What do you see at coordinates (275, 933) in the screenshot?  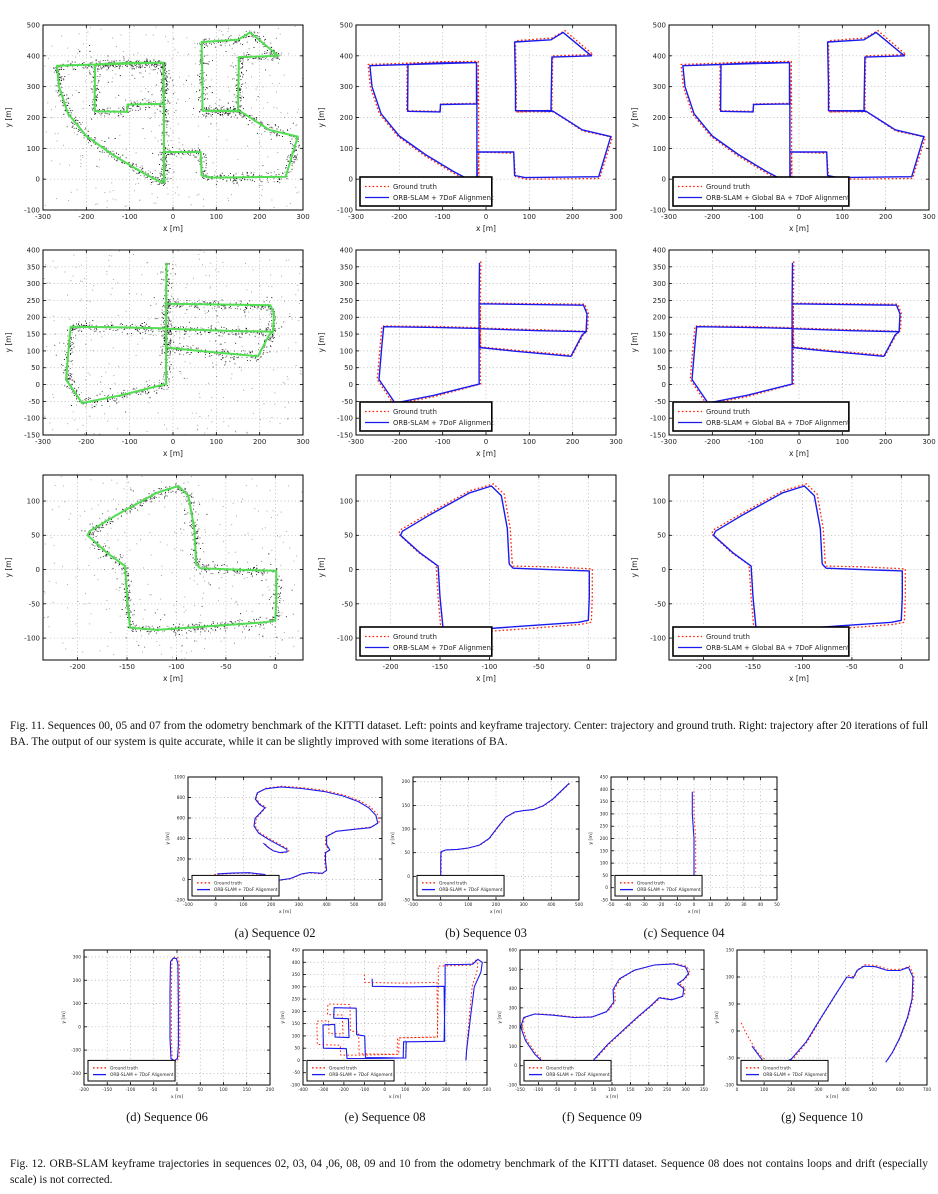 I see `subcaption-seq02: (a) Sequence 02` at bounding box center [275, 933].